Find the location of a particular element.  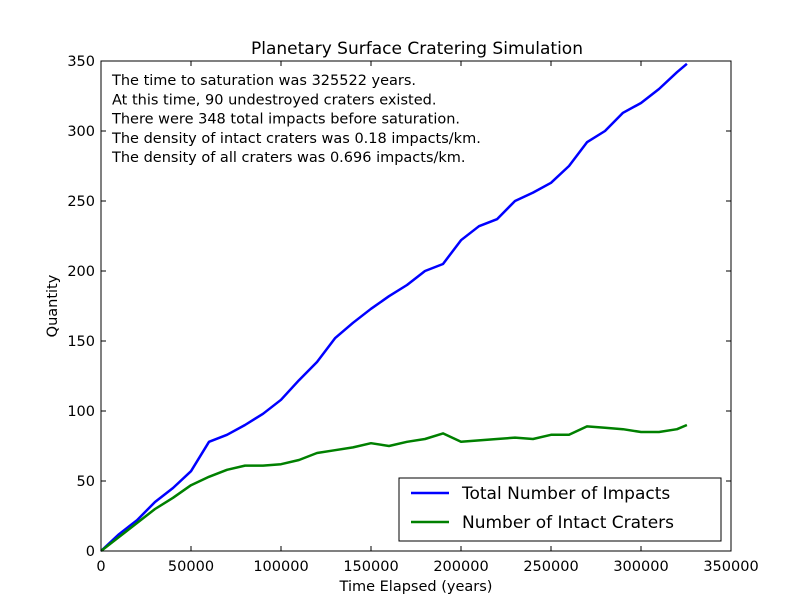

x-tick-label: 150000 is located at coordinates (370, 567).